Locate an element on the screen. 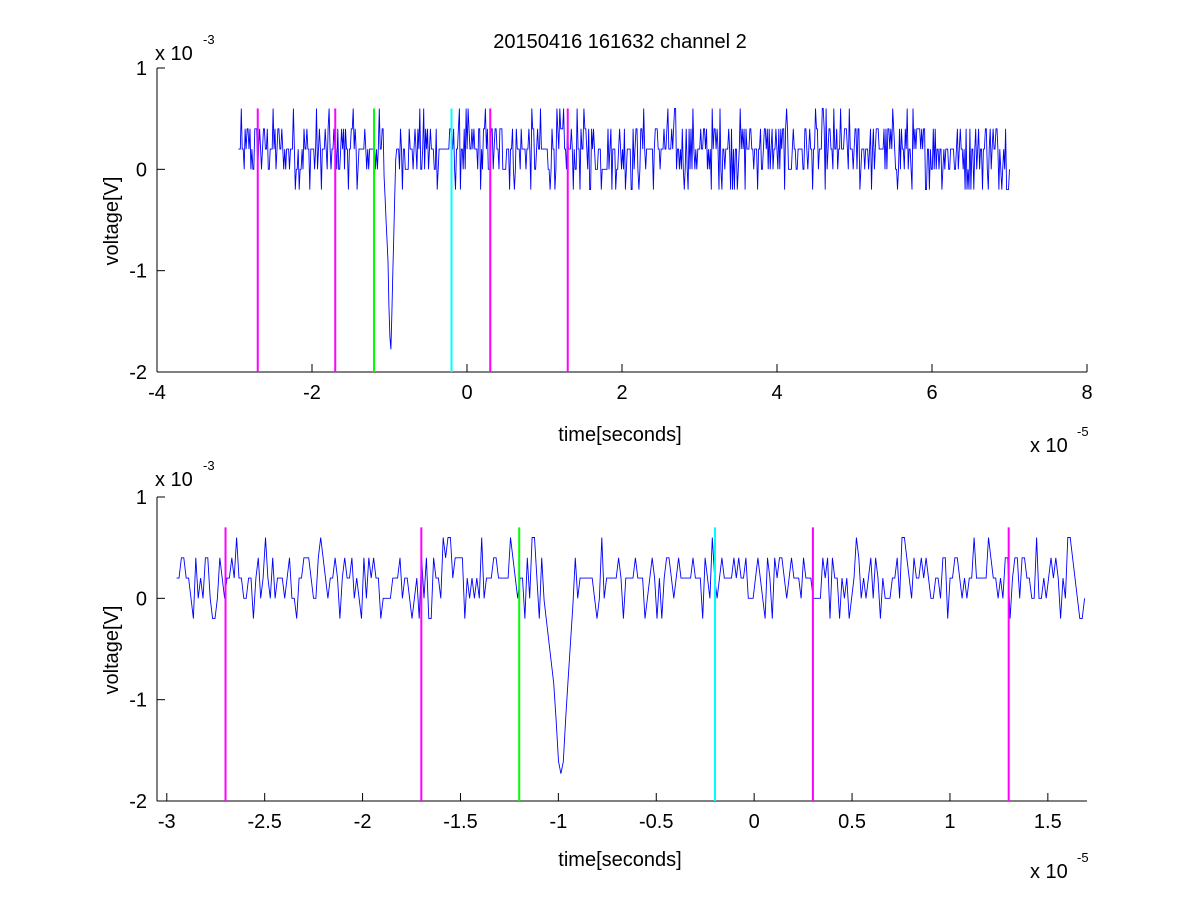  x-tick-label: 2 is located at coordinates (621, 393).